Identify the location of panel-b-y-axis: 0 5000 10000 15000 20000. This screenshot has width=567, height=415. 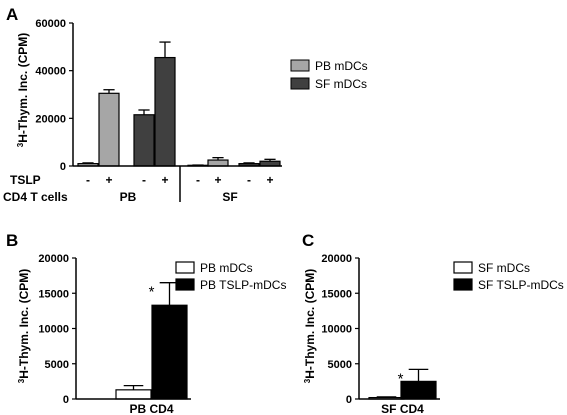
(57, 329).